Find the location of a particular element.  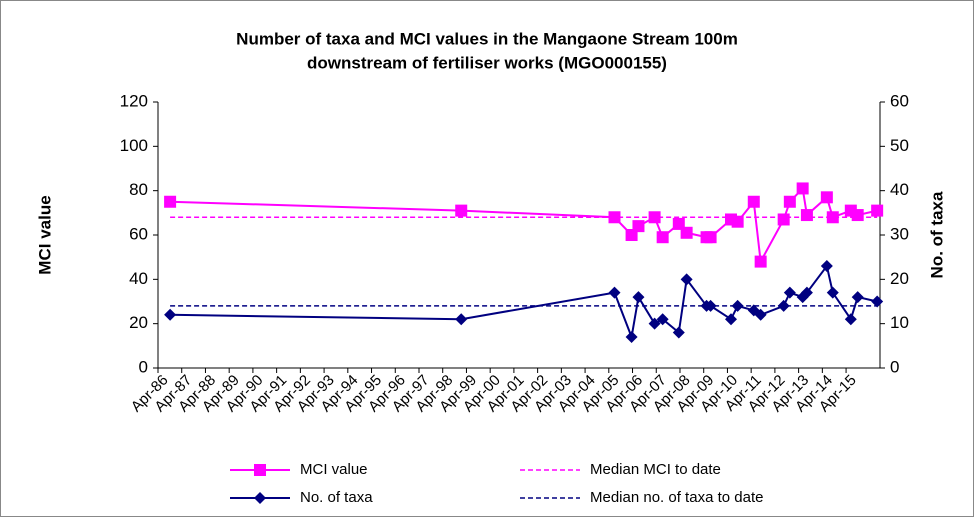

y-tick-label: 40 is located at coordinates (138, 278).